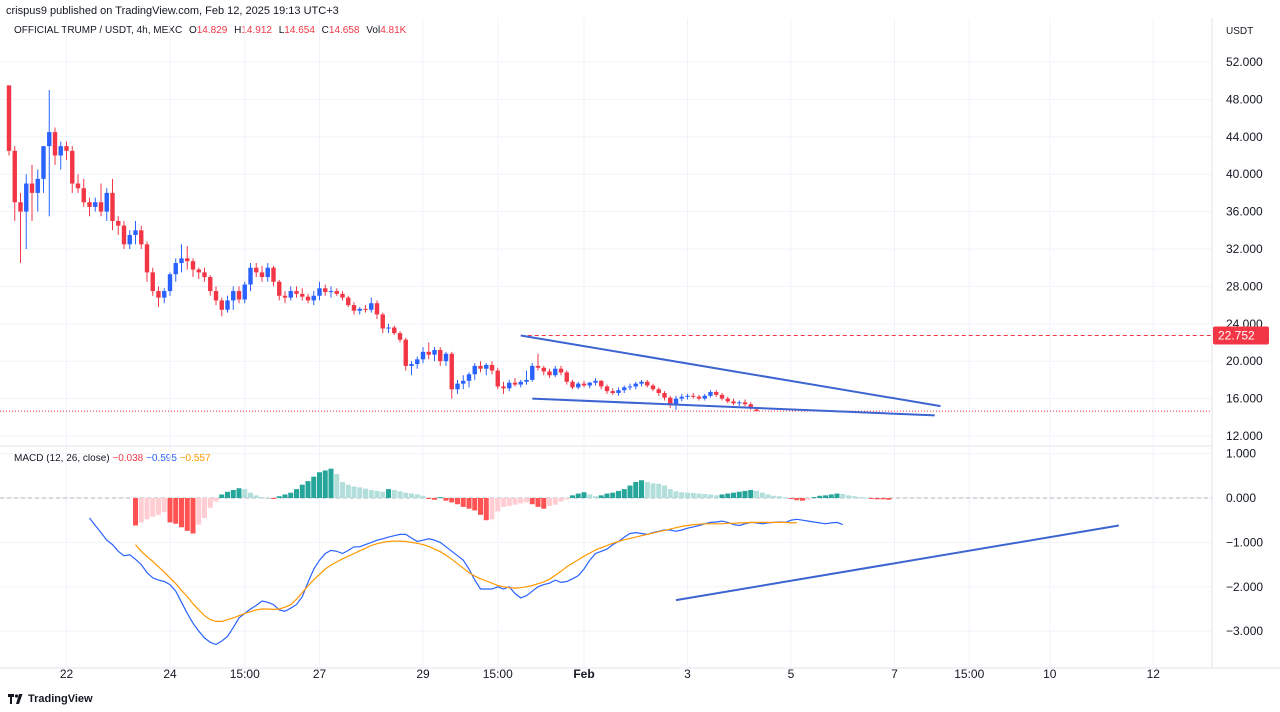 The image size is (1280, 712). Describe the element at coordinates (1244, 286) in the screenshot. I see `price-tick-label: 28.000` at that location.